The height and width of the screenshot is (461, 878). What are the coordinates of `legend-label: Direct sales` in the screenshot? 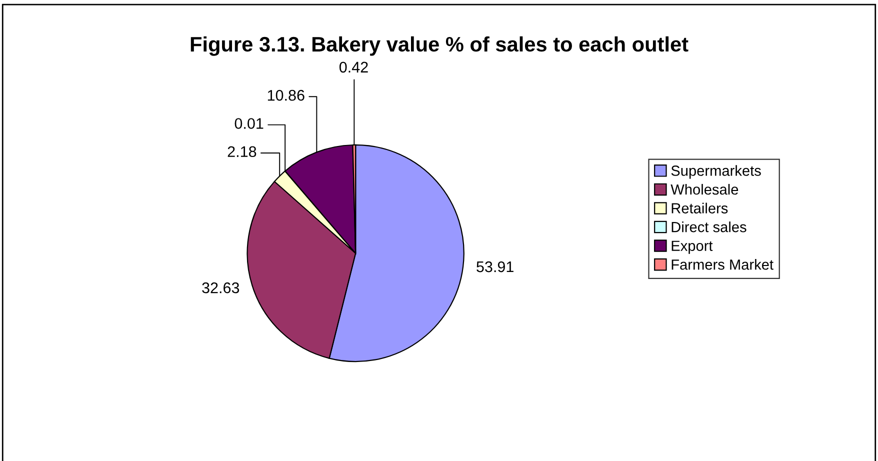 It's located at (709, 227).